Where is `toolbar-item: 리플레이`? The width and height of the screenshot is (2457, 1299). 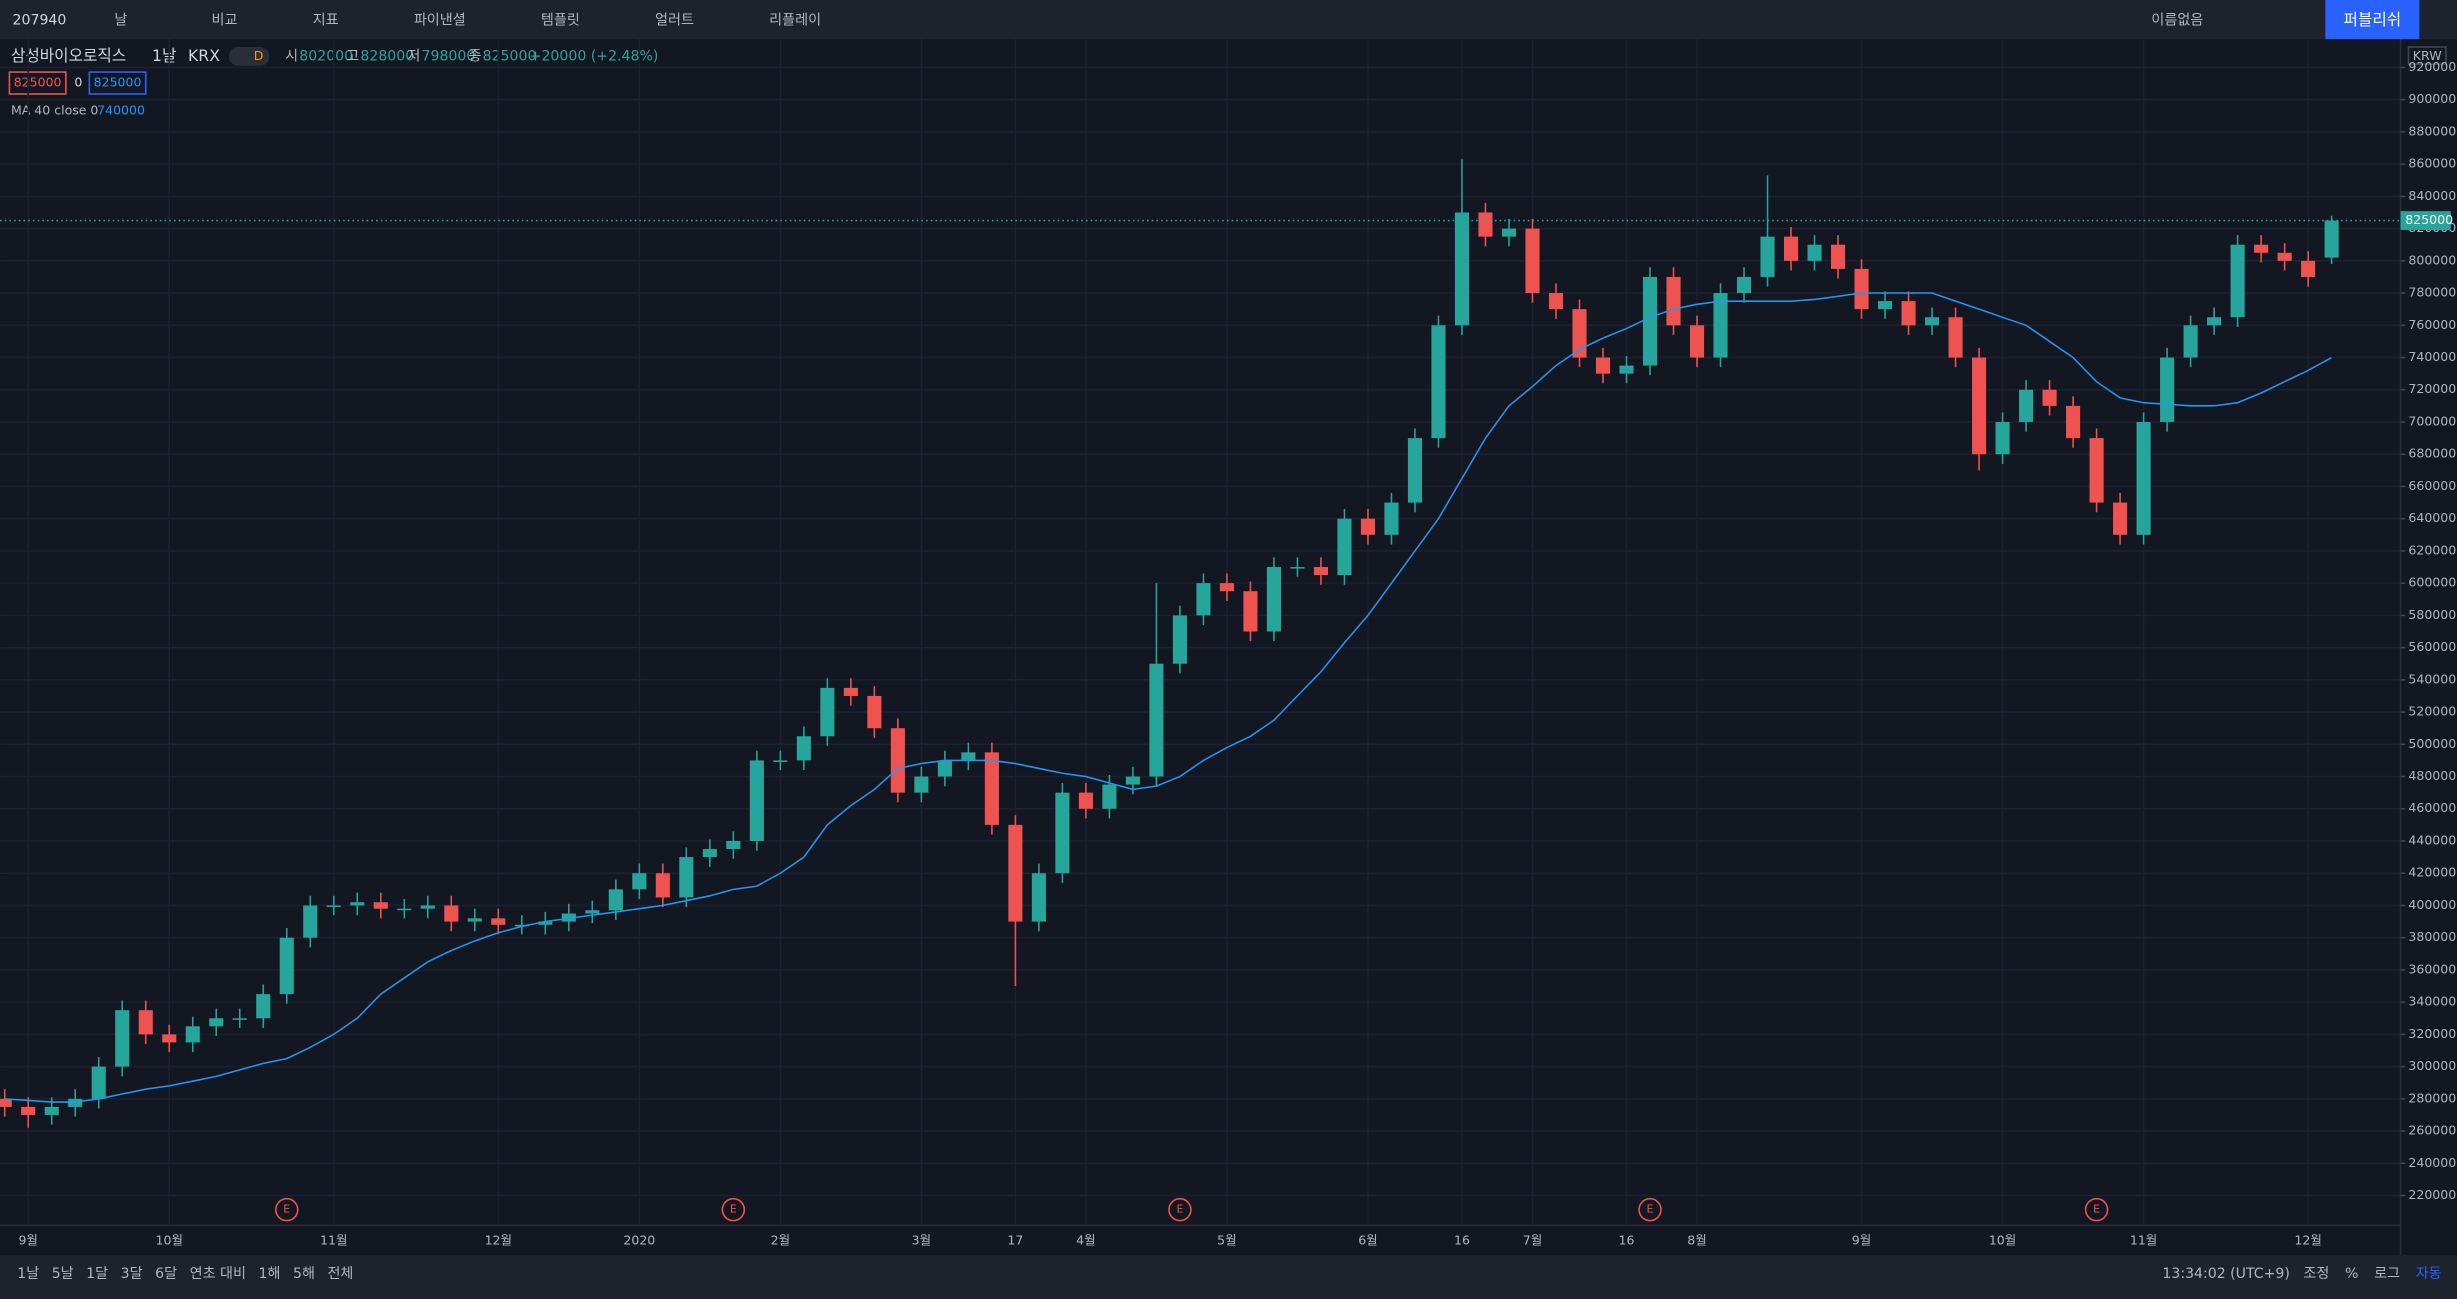 toolbar-item: 리플레이 is located at coordinates (795, 20).